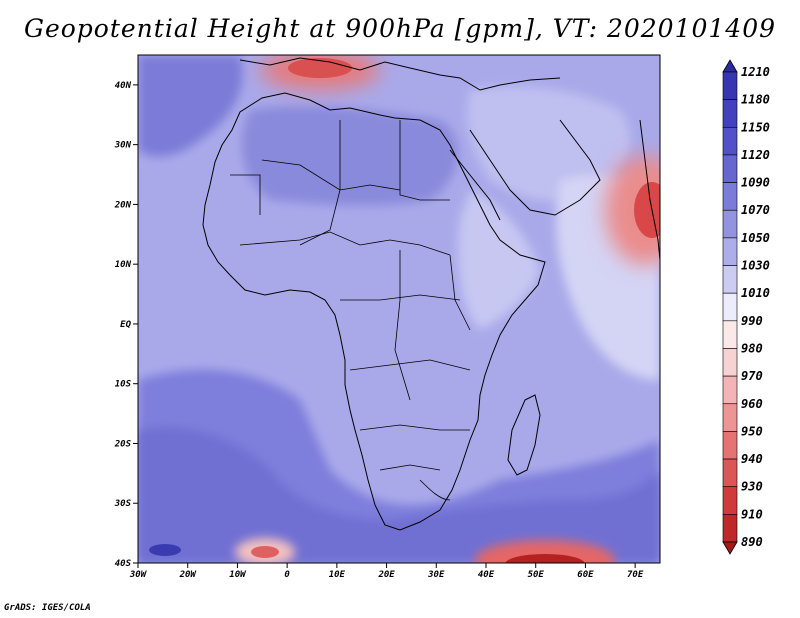 Image resolution: width=800 pixels, height=618 pixels. What do you see at coordinates (752, 376) in the screenshot?
I see `colorbar-label: 970` at bounding box center [752, 376].